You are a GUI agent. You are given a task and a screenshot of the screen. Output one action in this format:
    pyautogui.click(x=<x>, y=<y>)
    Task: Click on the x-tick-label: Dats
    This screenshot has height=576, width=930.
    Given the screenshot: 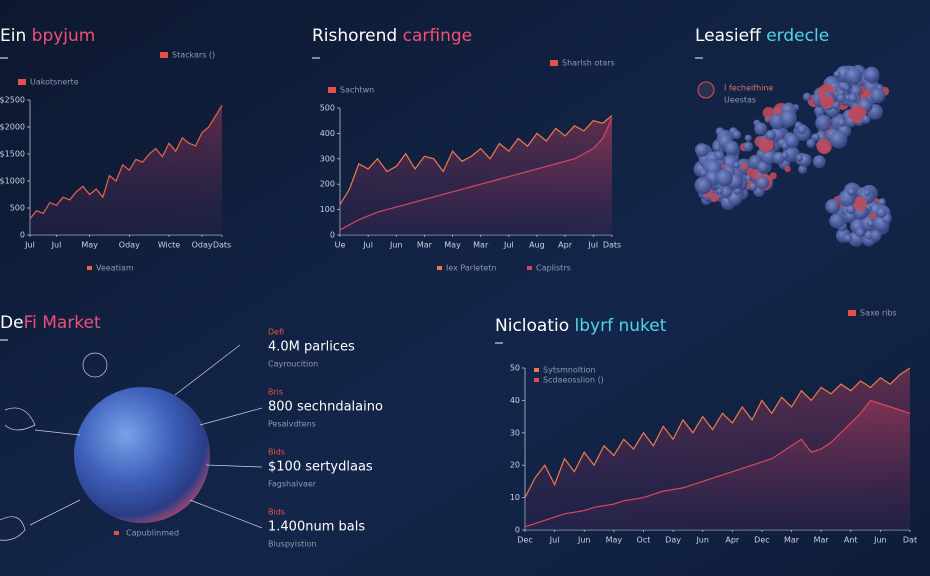 What is the action you would take?
    pyautogui.click(x=612, y=245)
    